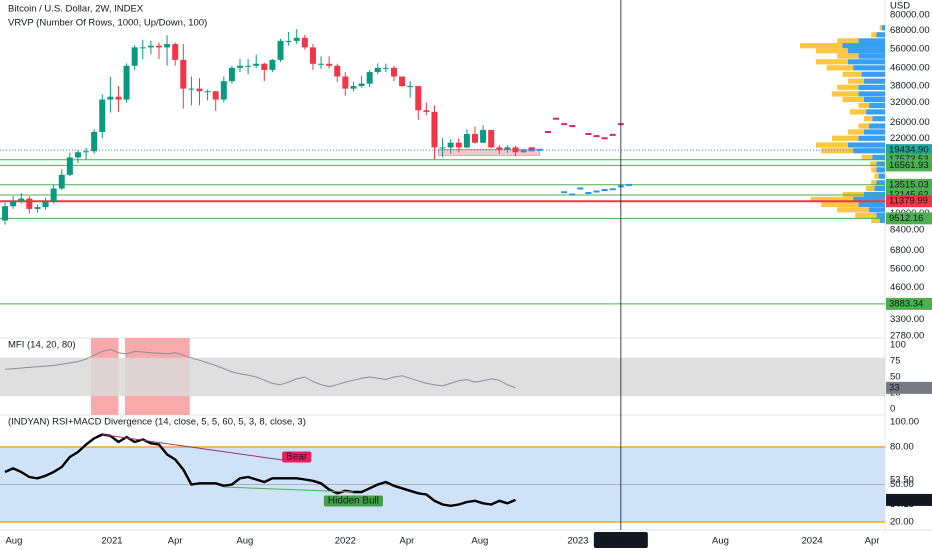 The height and width of the screenshot is (550, 932). What do you see at coordinates (111, 541) in the screenshot?
I see `x-tick-label: 2021` at bounding box center [111, 541].